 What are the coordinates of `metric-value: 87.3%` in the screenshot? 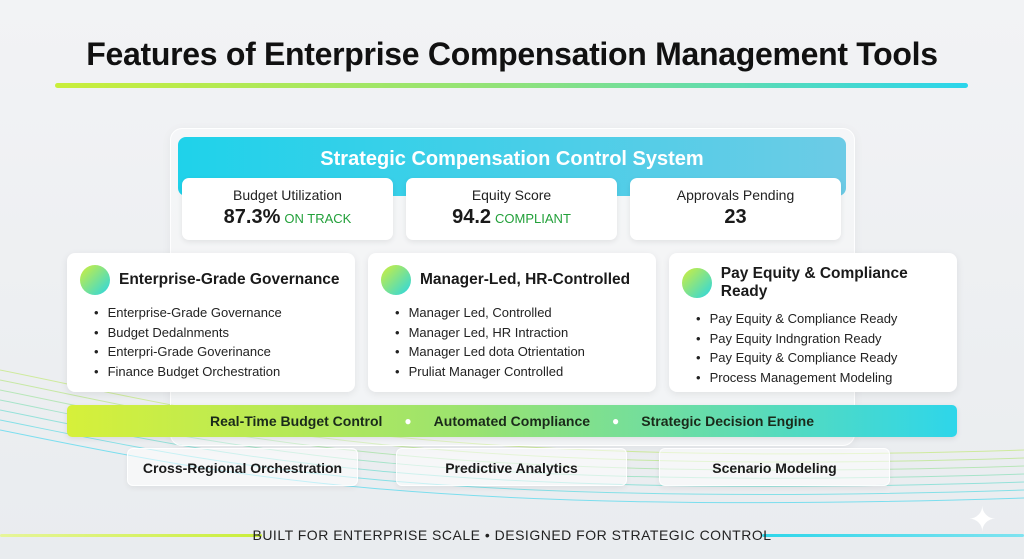 It's located at (252, 217).